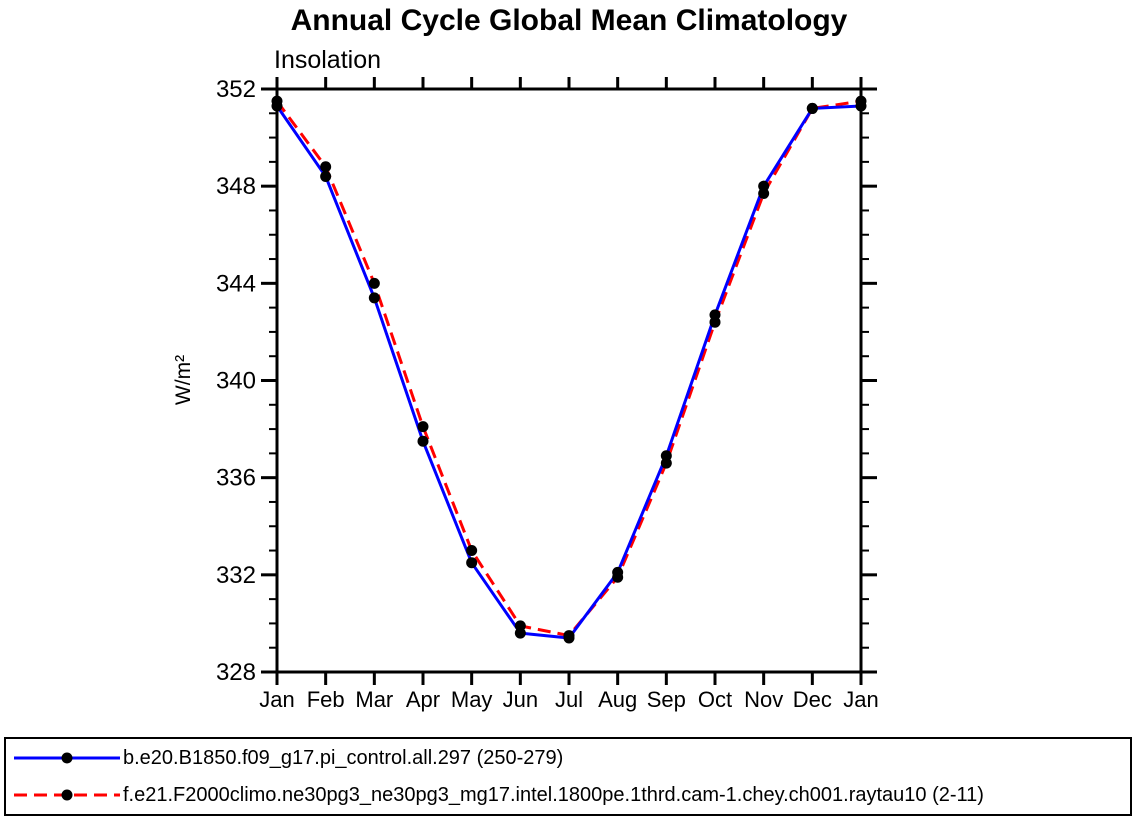 The width and height of the screenshot is (1138, 822). I want to click on chart-subtitle: Insolation, so click(328, 60).